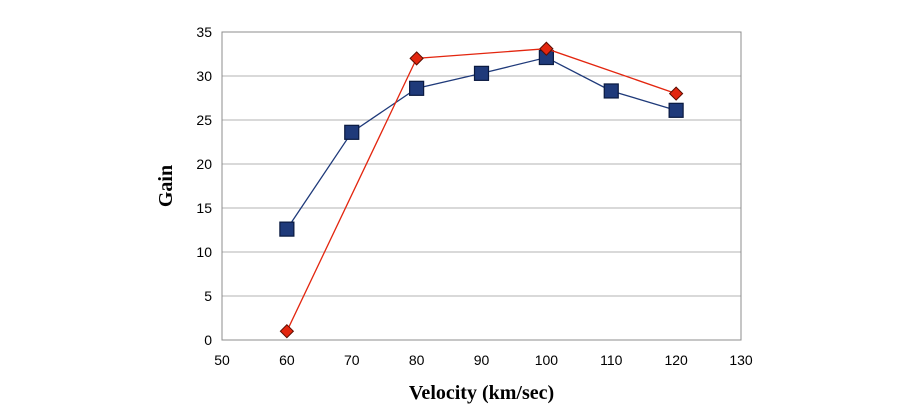 The image size is (904, 416). Describe the element at coordinates (204, 252) in the screenshot. I see `y-tick-label-10: 10` at that location.